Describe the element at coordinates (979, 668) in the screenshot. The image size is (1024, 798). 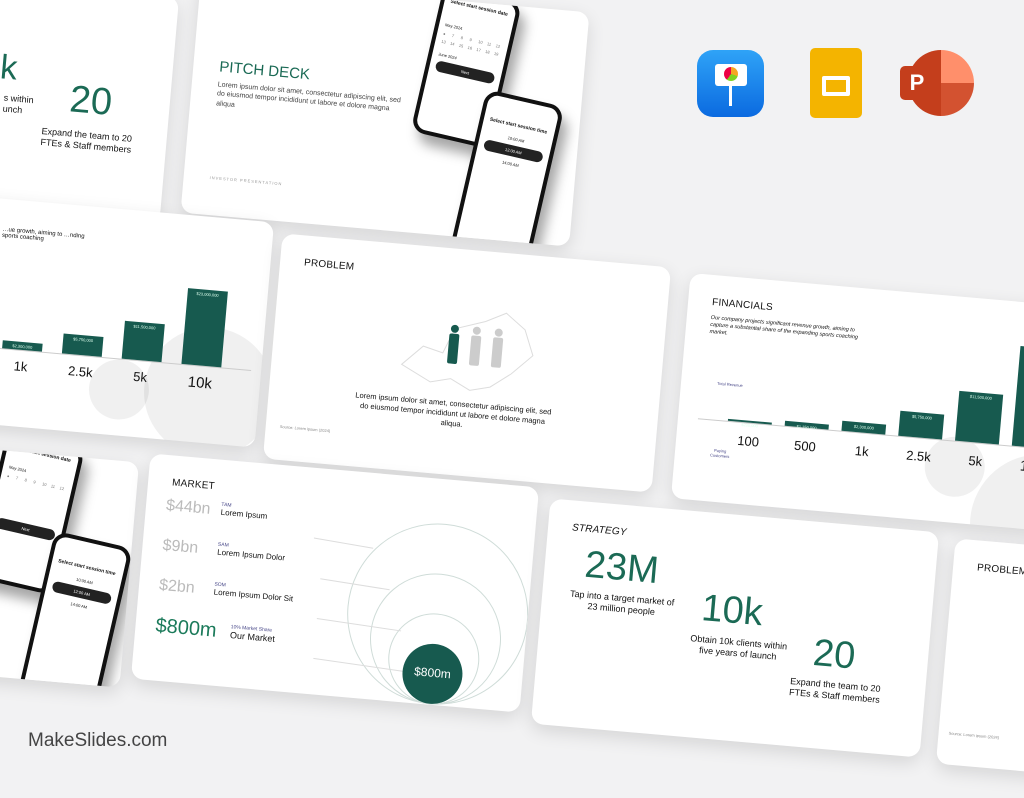
I see `slide-problem-partial: PROBLEM Source: Lorem ipsum (2024)` at that location.